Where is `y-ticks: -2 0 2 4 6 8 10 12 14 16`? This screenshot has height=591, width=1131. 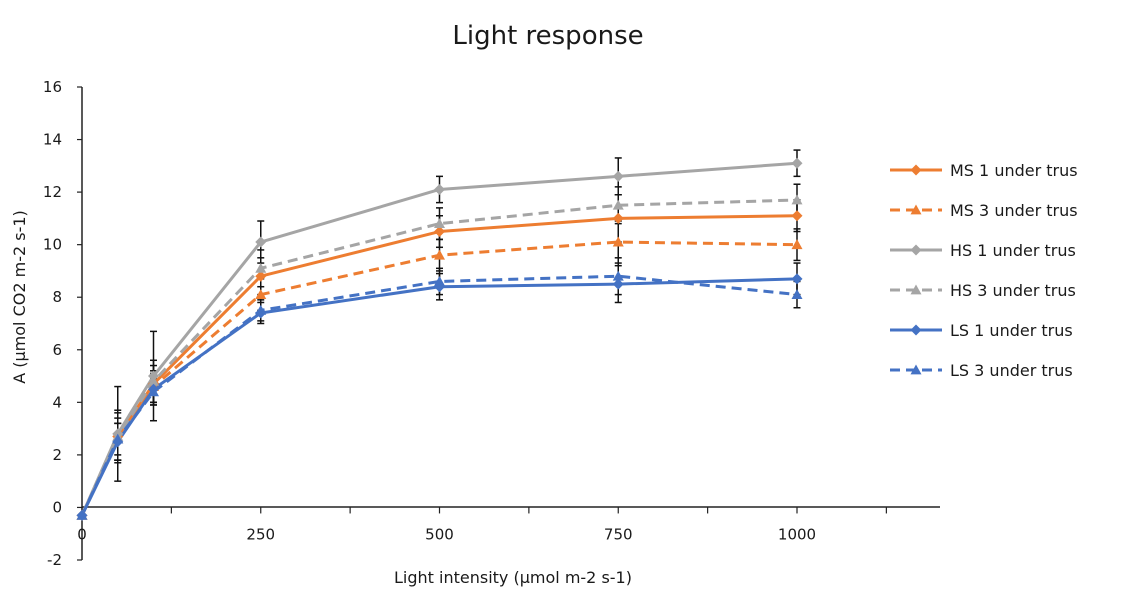
y-ticks: -2 0 2 4 6 8 10 12 14 16 is located at coordinates (62, 323).